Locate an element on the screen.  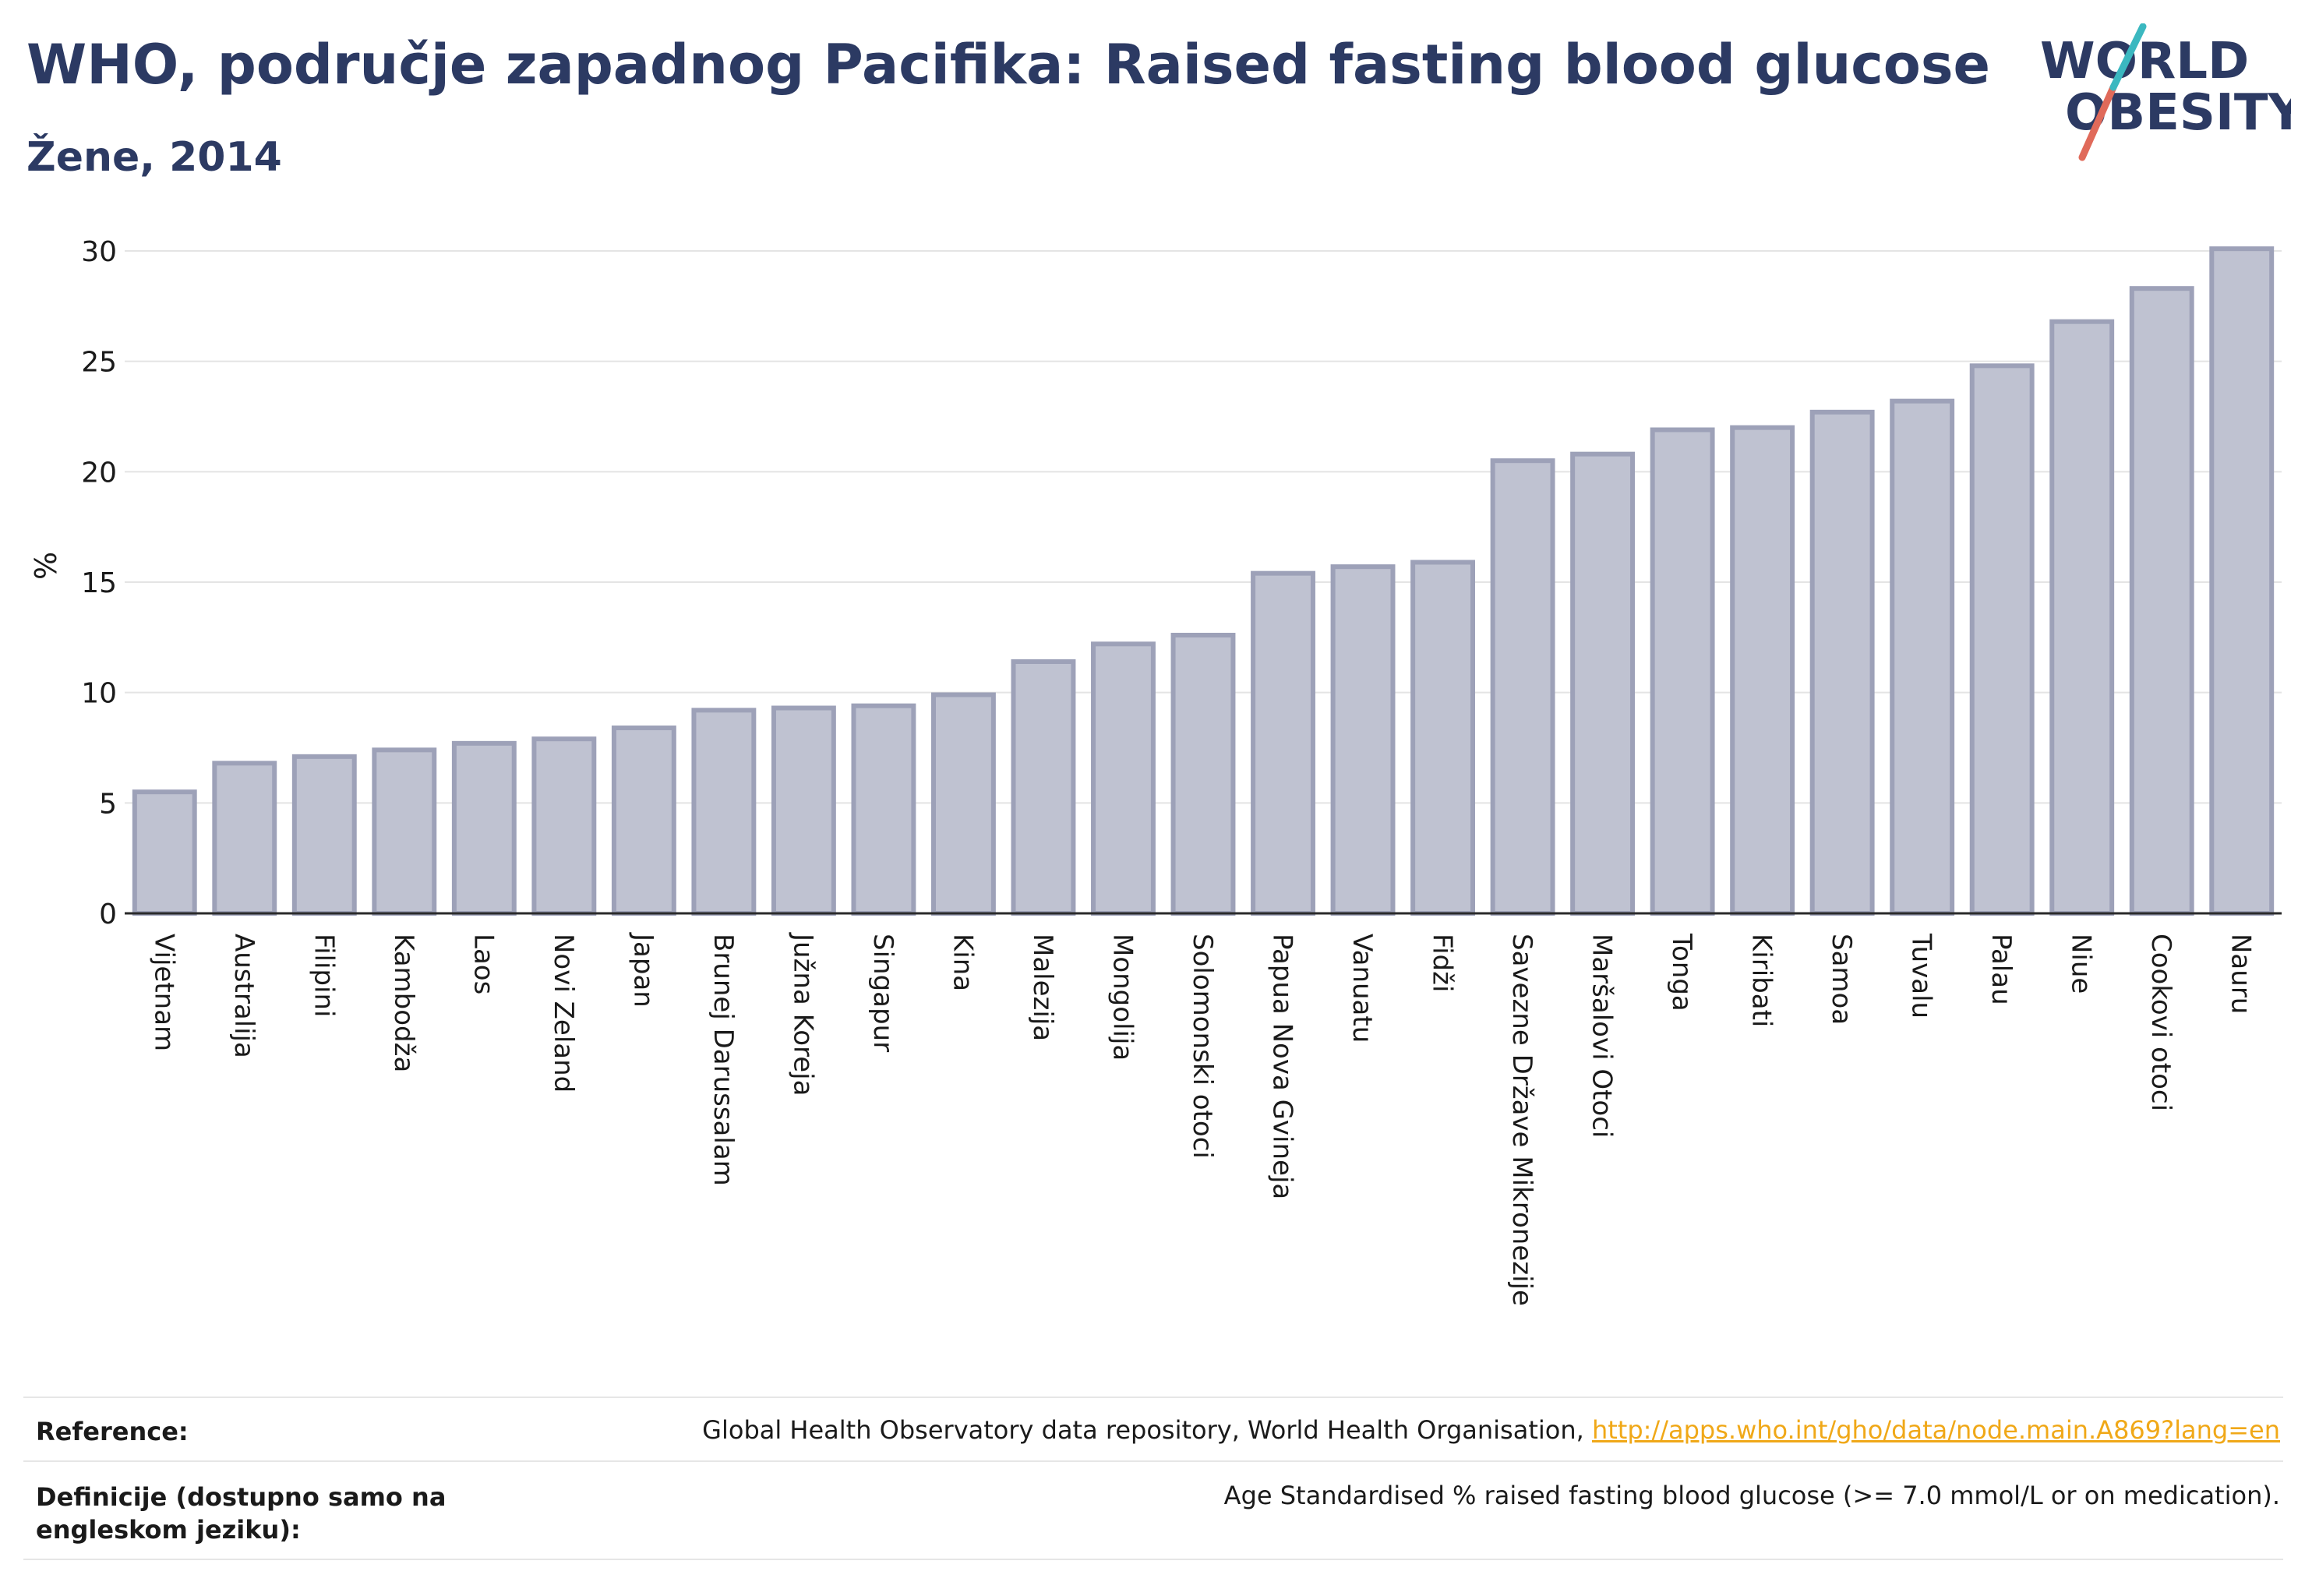
x-tick-label: Savezne Države Mikronezije is located at coordinates (1521, 1120).